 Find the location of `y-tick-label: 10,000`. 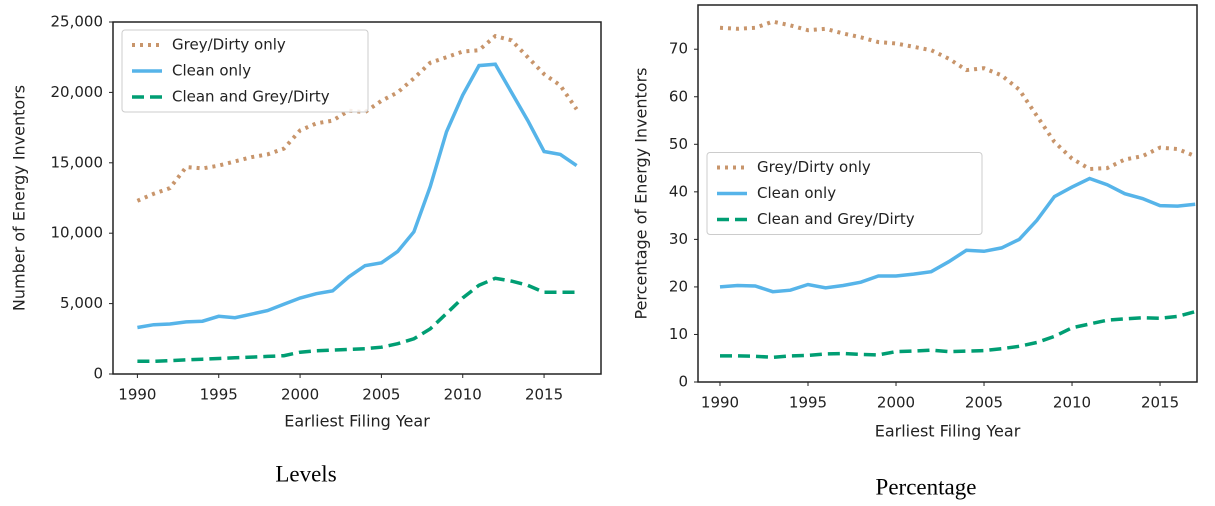

y-tick-label: 10,000 is located at coordinates (77, 233).